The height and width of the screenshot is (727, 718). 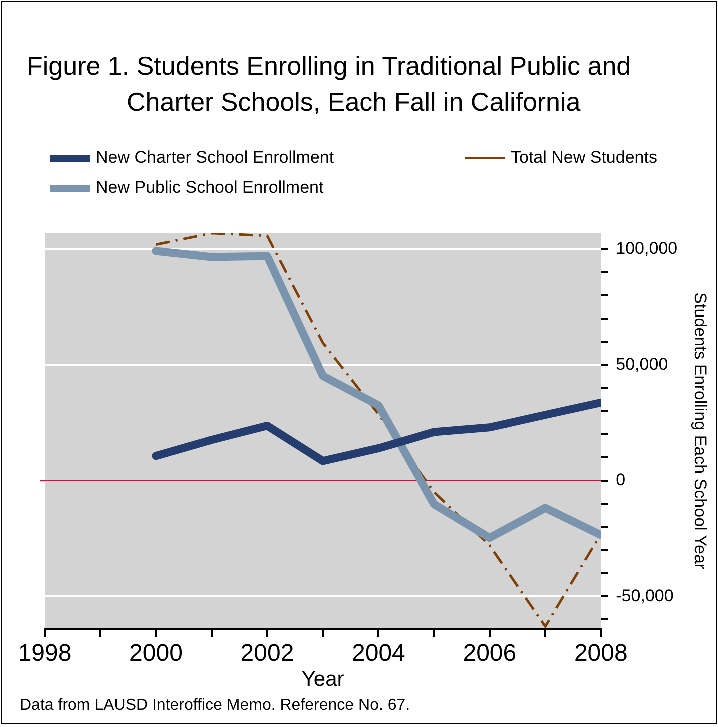 I want to click on x-tick-label: 2006, so click(x=490, y=654).